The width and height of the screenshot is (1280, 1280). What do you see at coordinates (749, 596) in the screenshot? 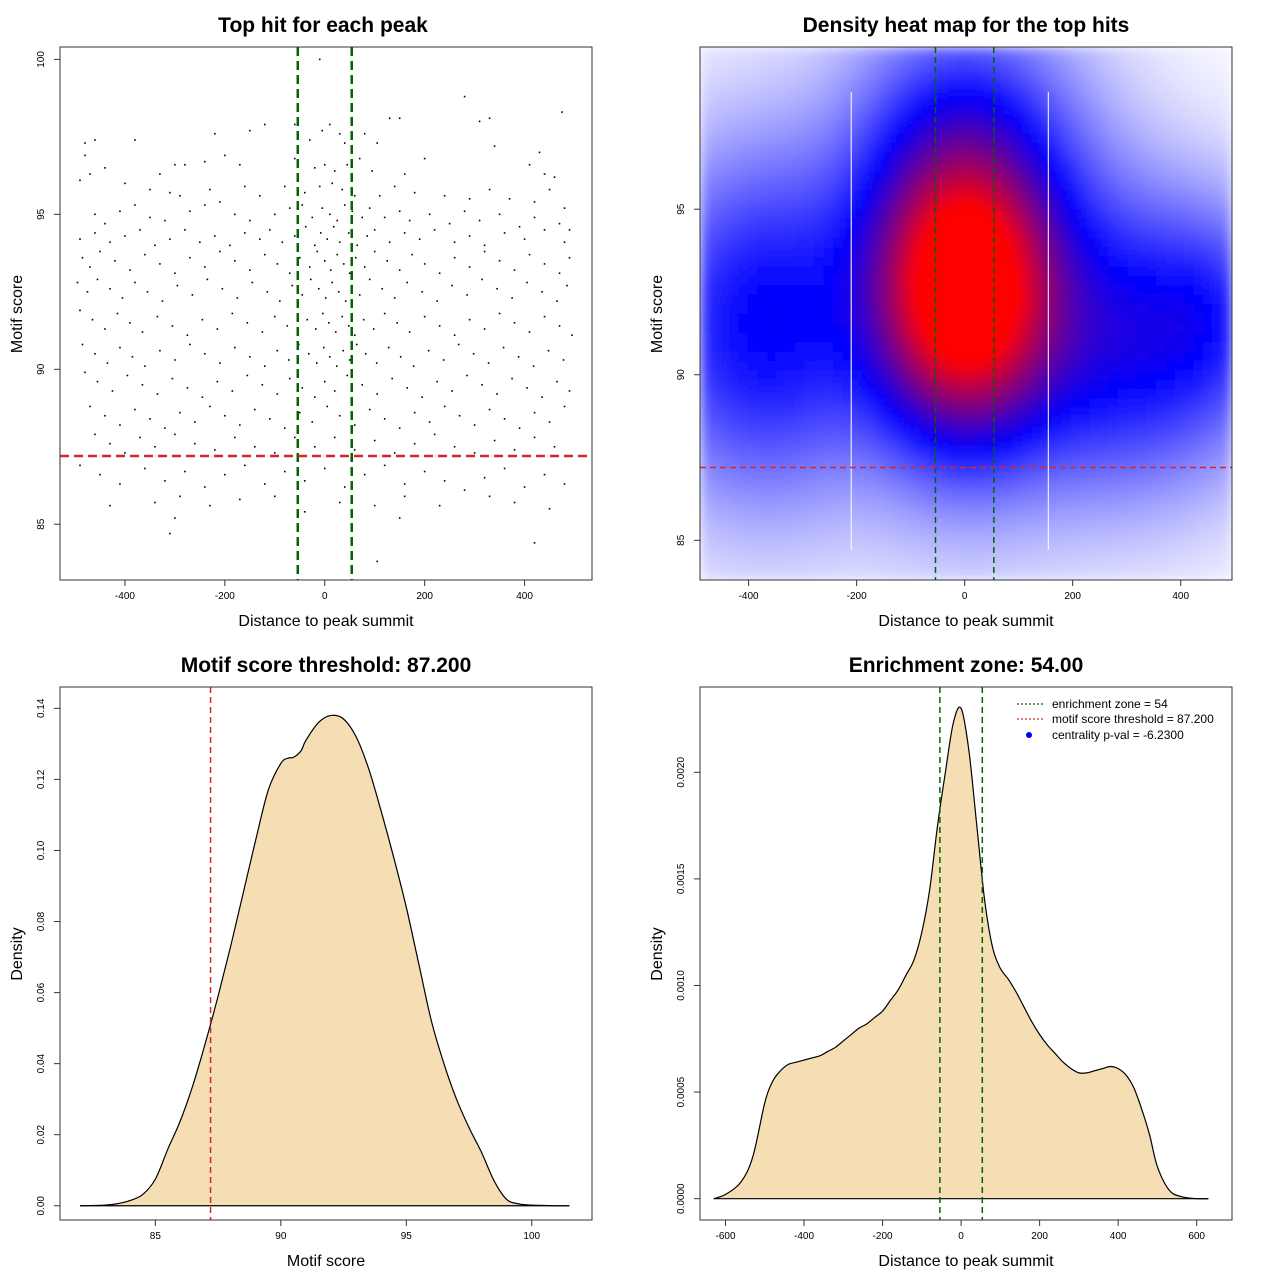
I see `x-tick-label: -400` at bounding box center [749, 596].